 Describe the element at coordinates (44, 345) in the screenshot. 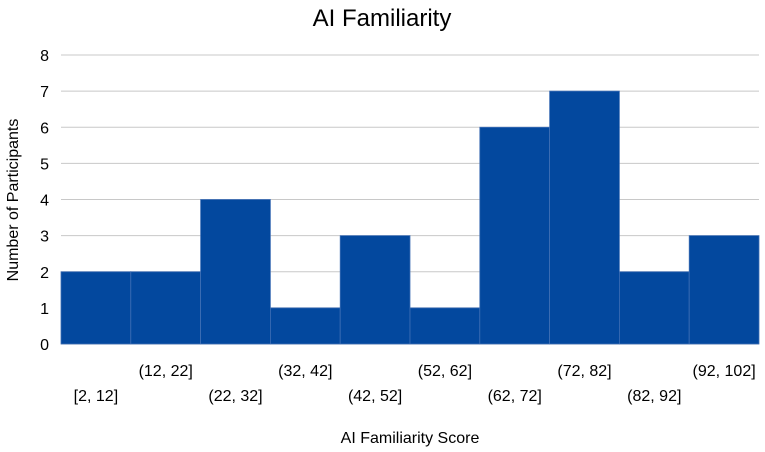

I see `y-tick-label: 0` at that location.